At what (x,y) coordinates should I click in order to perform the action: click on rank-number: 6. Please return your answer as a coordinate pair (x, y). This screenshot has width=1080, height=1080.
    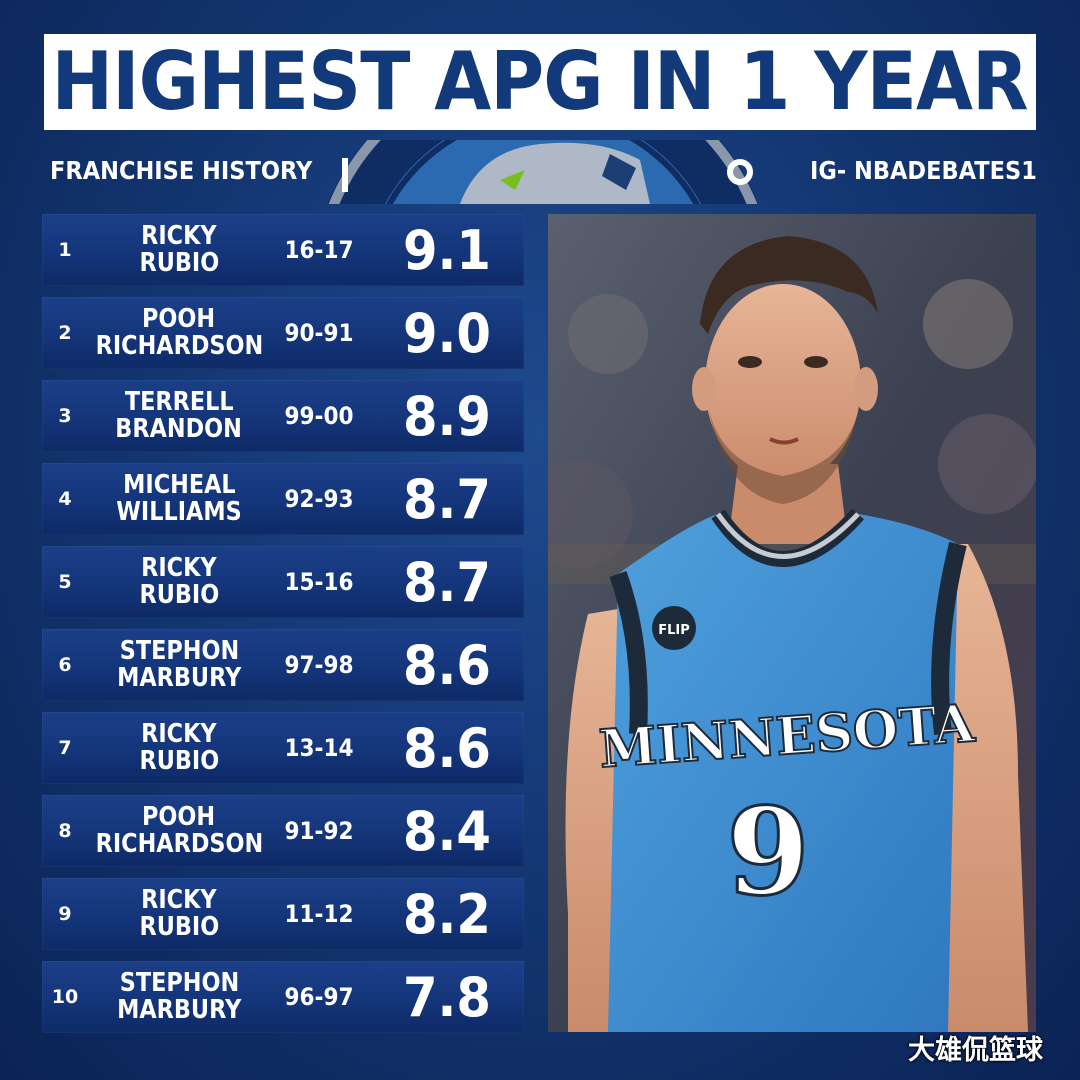
    Looking at the image, I should click on (65, 665).